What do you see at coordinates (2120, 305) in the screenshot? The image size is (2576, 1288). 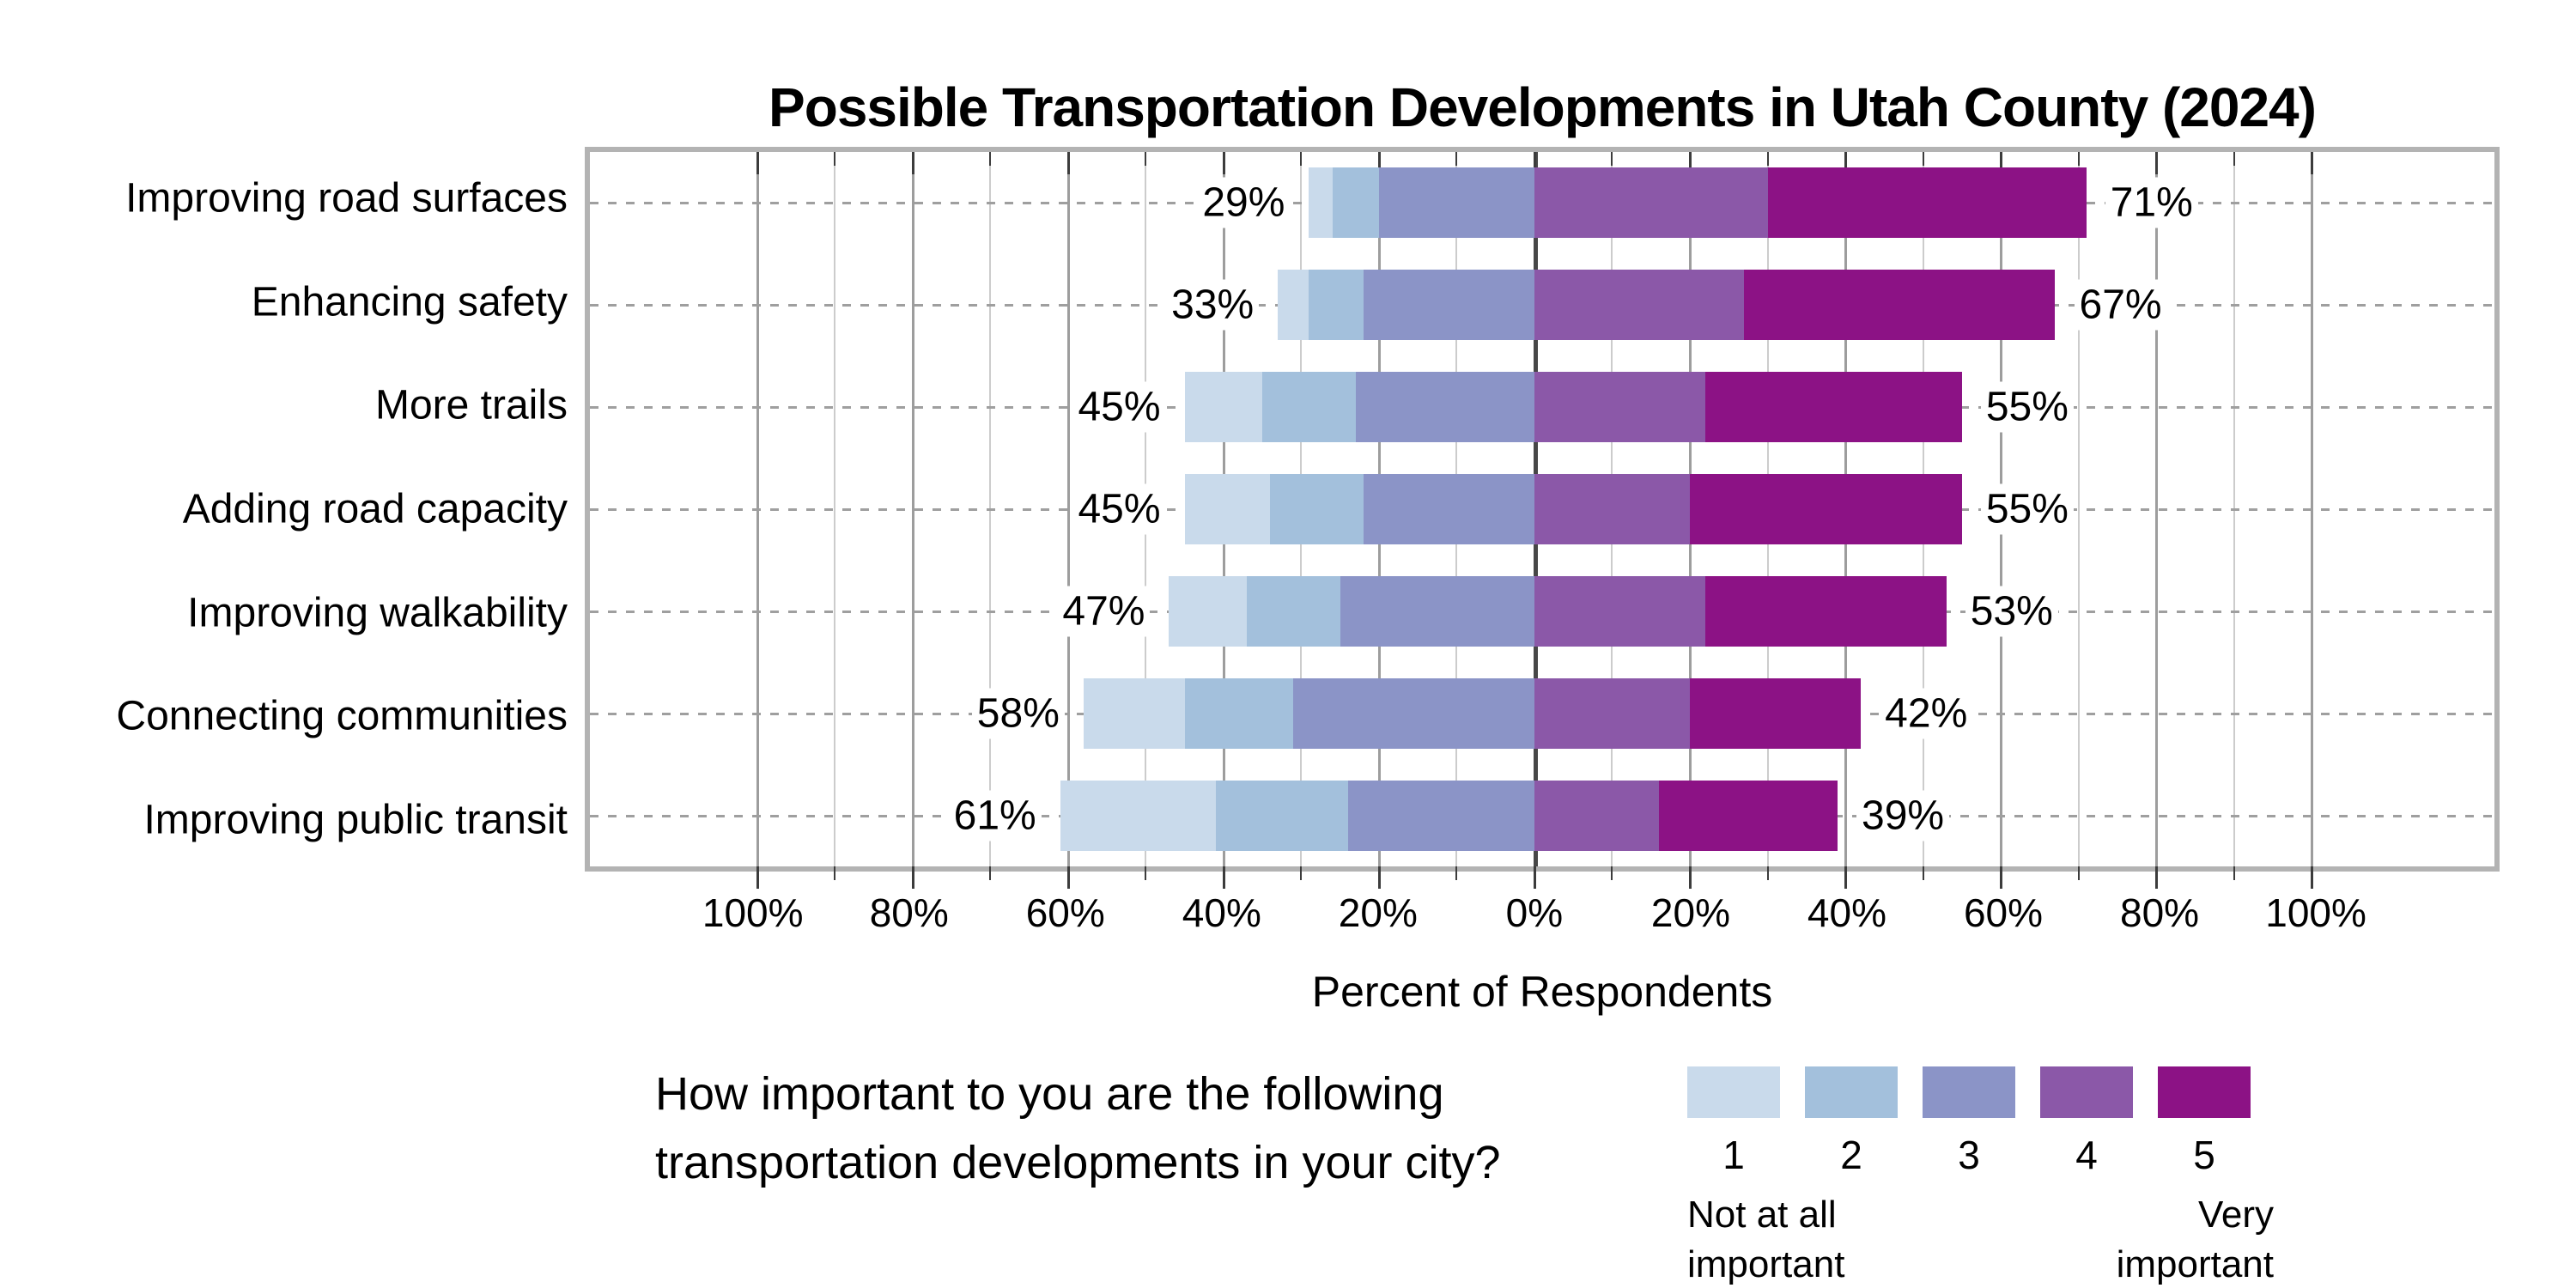 I see `right-total-label: 67%` at bounding box center [2120, 305].